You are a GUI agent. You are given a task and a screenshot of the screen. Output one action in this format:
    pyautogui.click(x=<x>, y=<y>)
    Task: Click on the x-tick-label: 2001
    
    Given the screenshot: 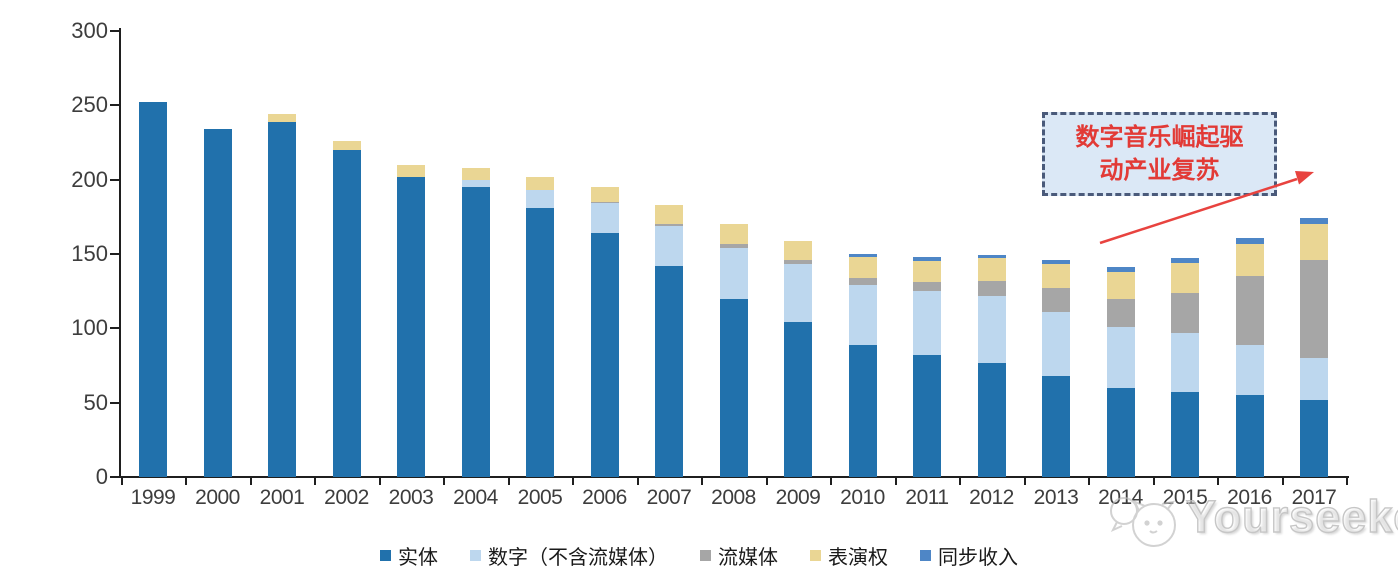 What is the action you would take?
    pyautogui.click(x=282, y=497)
    